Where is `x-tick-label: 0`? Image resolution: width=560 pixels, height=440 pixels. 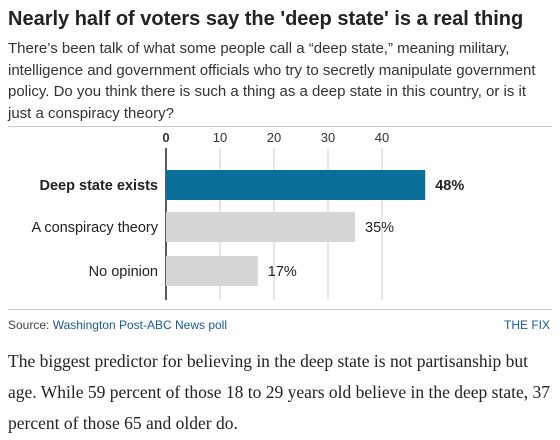 x-tick-label: 0 is located at coordinates (165, 137).